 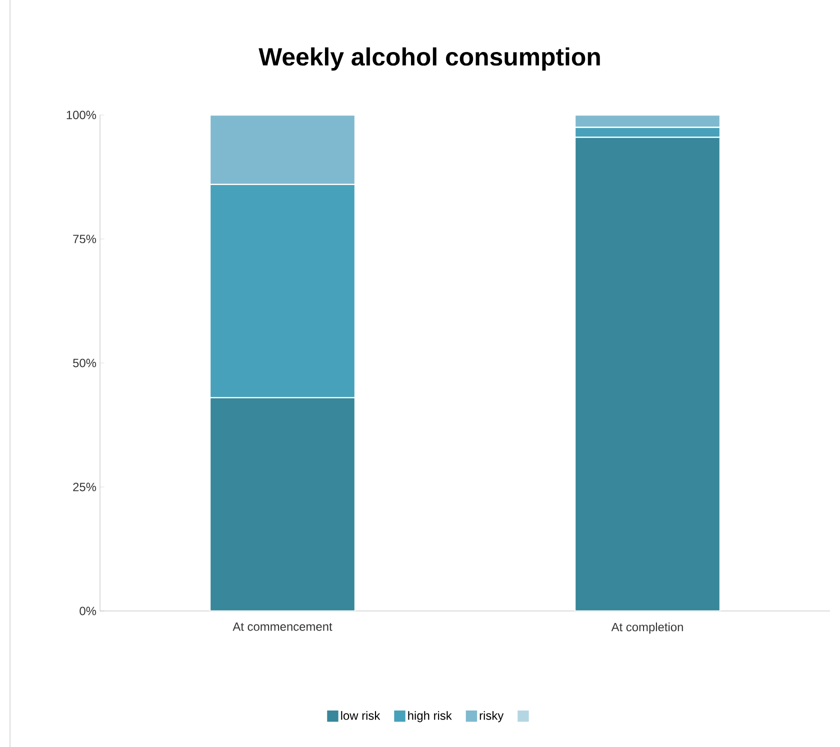 I want to click on y-tick-label: 25%, so click(x=84, y=487).